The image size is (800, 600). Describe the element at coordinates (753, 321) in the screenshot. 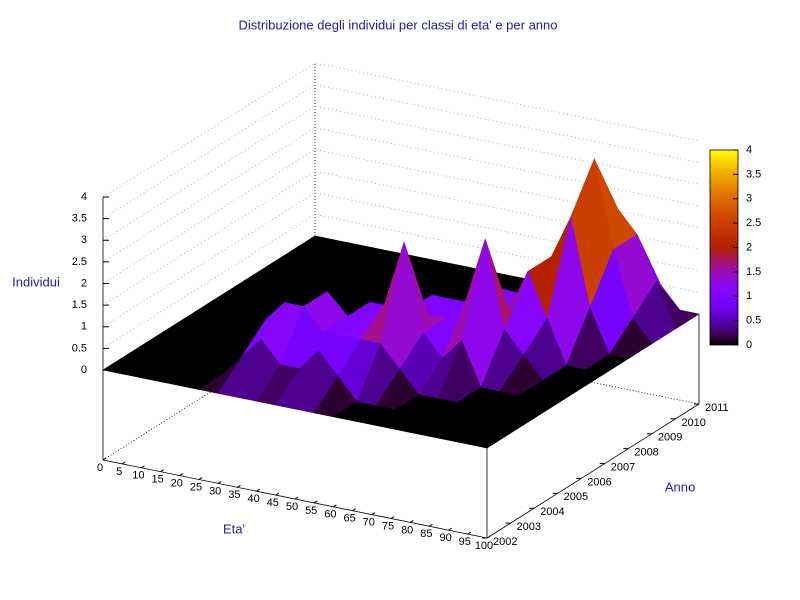

I see `colorbar-tick-label: 0.5` at that location.